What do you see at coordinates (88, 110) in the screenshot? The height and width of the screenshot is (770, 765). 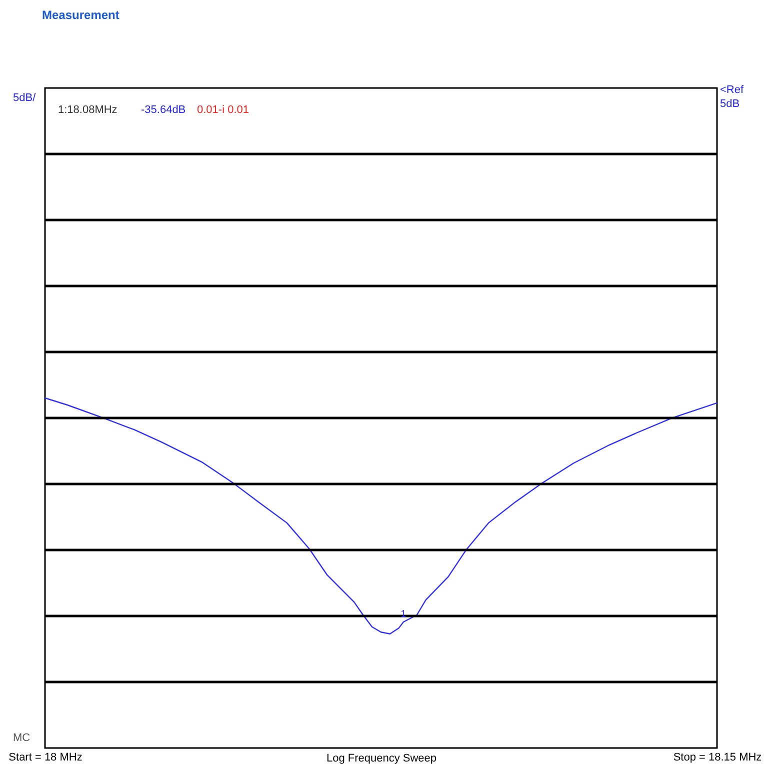 I see `text: 1:18.08MHz` at bounding box center [88, 110].